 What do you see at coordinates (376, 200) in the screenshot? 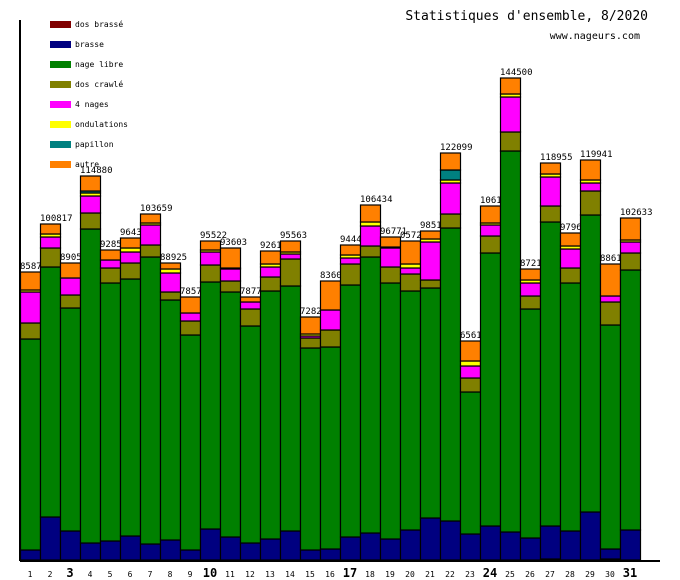
I see `total-label: 106434` at bounding box center [376, 200].